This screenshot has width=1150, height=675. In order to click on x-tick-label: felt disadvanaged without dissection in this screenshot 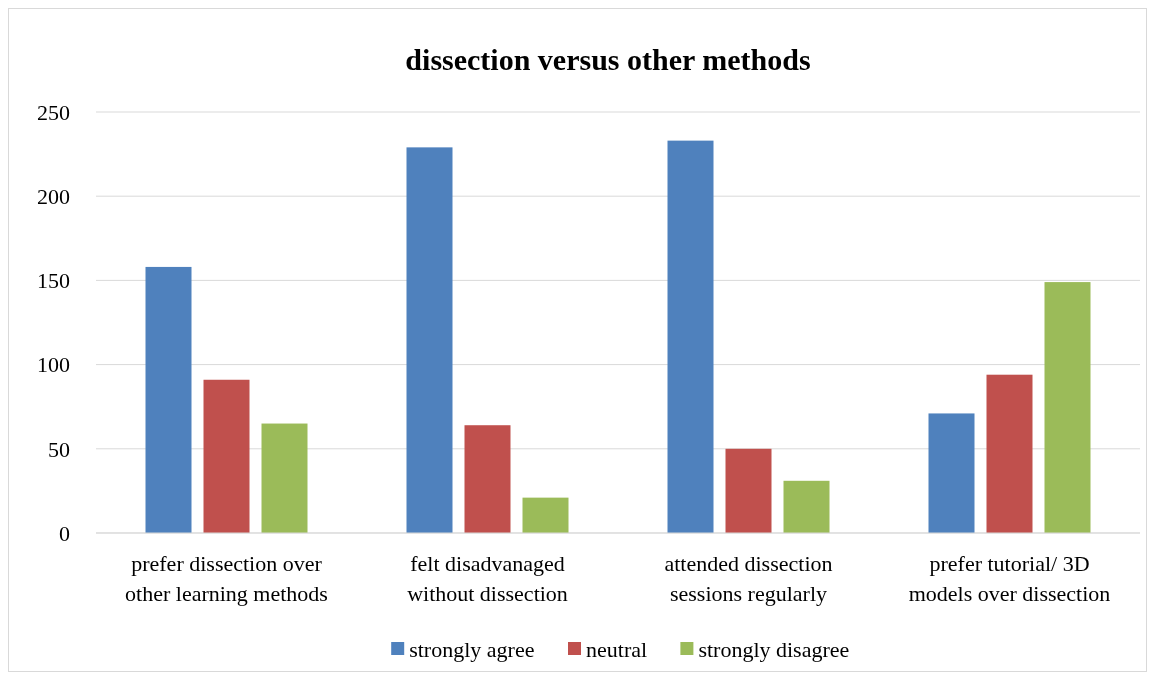, I will do `click(487, 578)`.